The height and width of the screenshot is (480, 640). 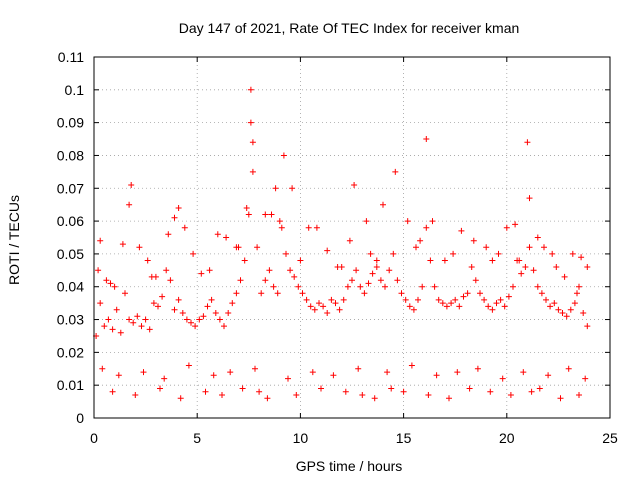 I want to click on x-tick-label: 25, so click(x=610, y=438).